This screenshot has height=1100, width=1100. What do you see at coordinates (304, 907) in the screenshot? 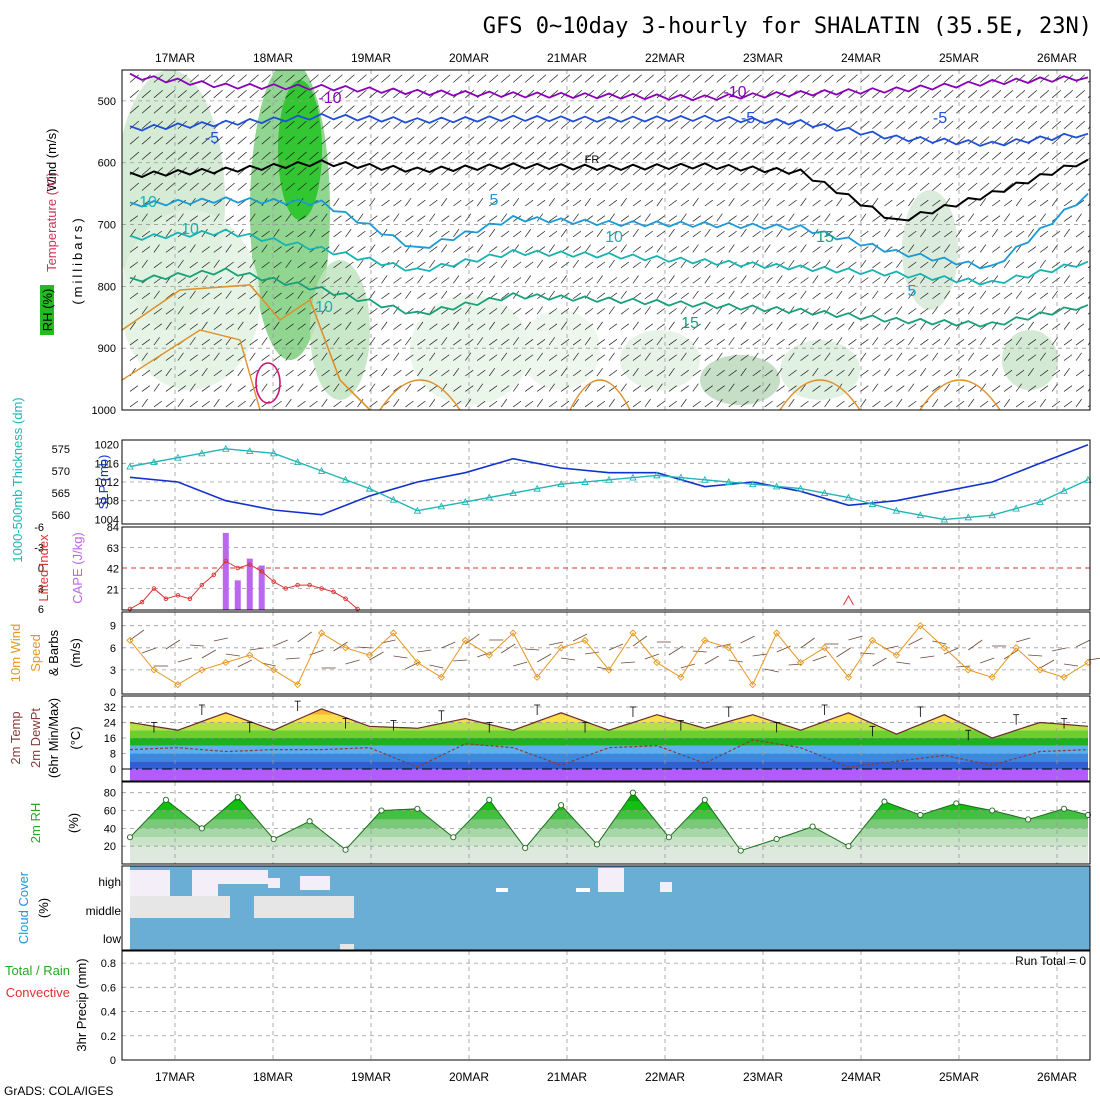
I see `cloud-gap` at bounding box center [304, 907].